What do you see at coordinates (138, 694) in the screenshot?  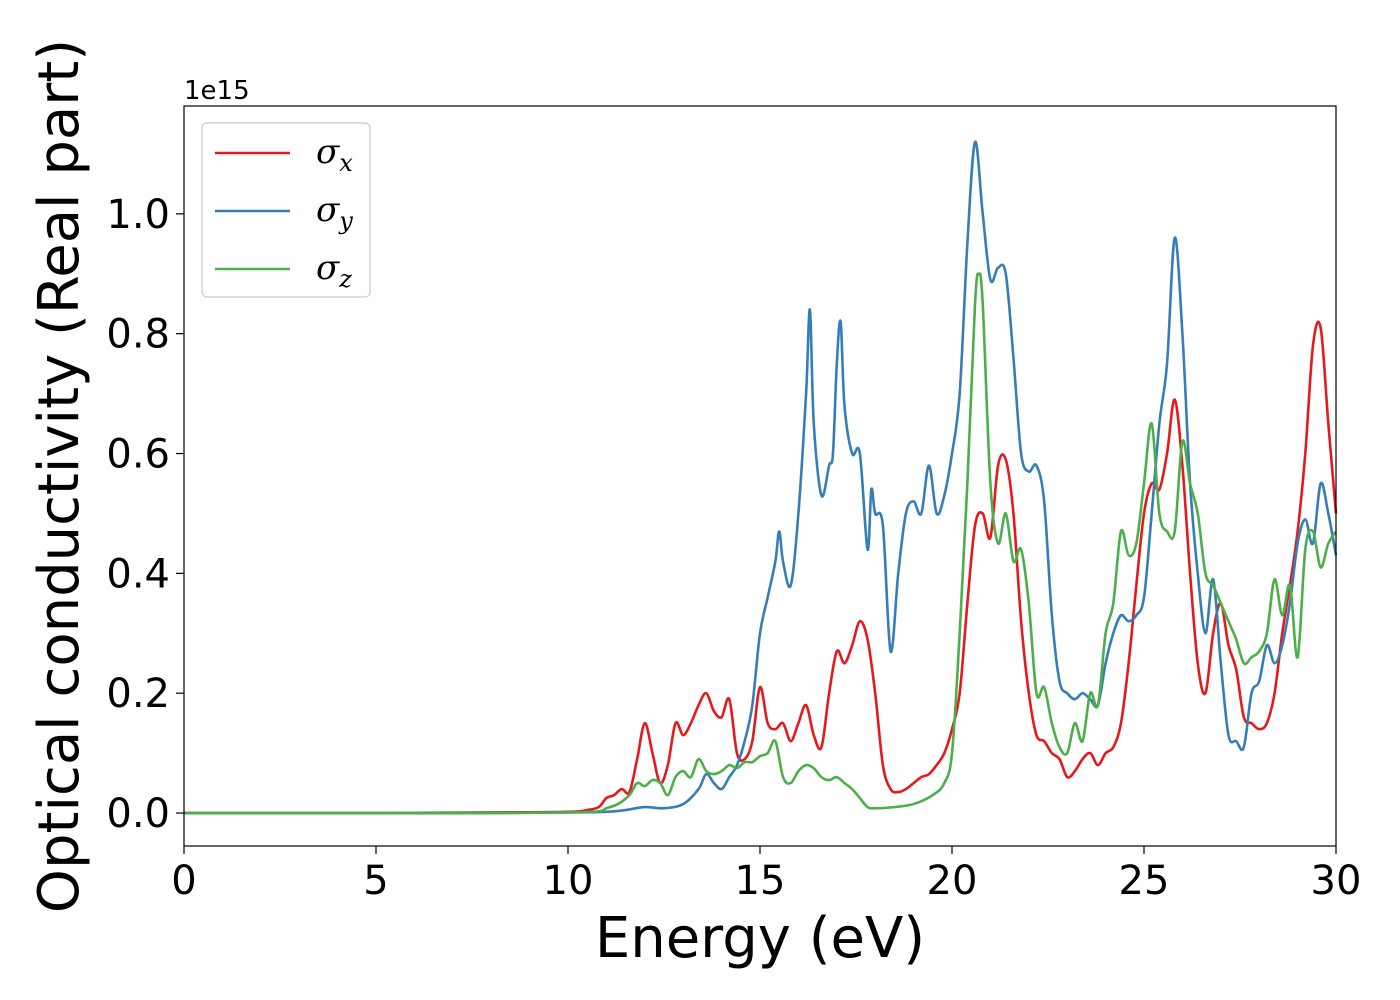 I see `y-tick-label: 0.2` at bounding box center [138, 694].